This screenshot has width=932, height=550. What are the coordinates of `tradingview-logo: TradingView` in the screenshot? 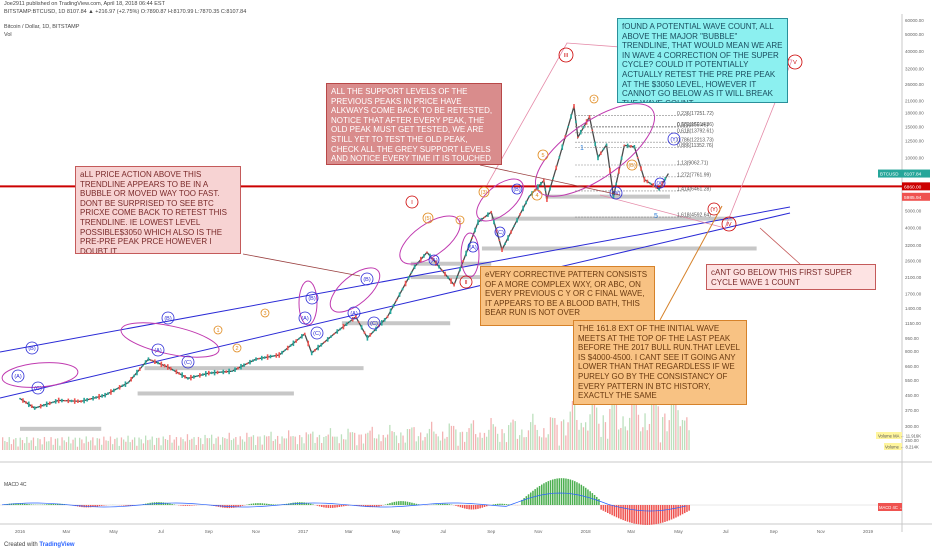 It's located at (57, 545).